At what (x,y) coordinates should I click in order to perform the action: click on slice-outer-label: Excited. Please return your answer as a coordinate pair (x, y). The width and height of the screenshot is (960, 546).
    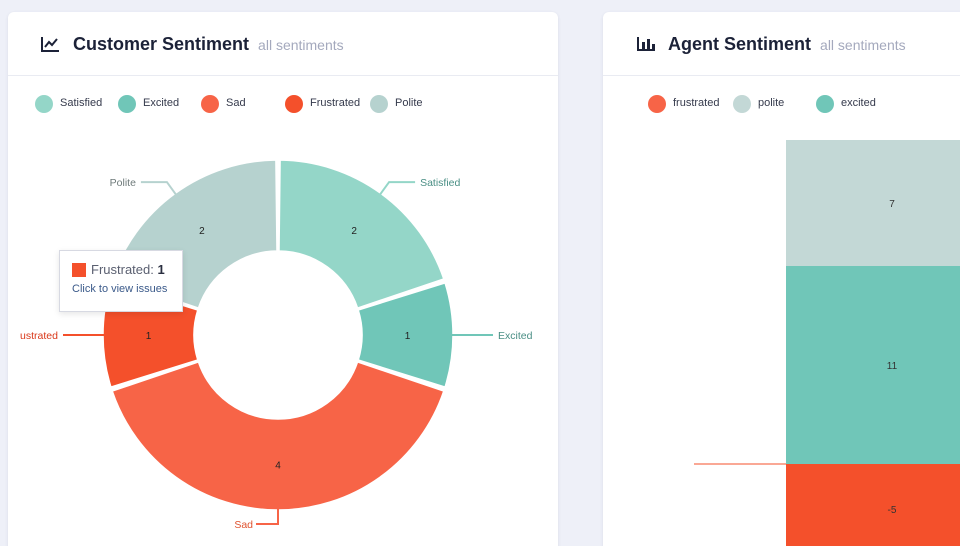
    Looking at the image, I should click on (515, 336).